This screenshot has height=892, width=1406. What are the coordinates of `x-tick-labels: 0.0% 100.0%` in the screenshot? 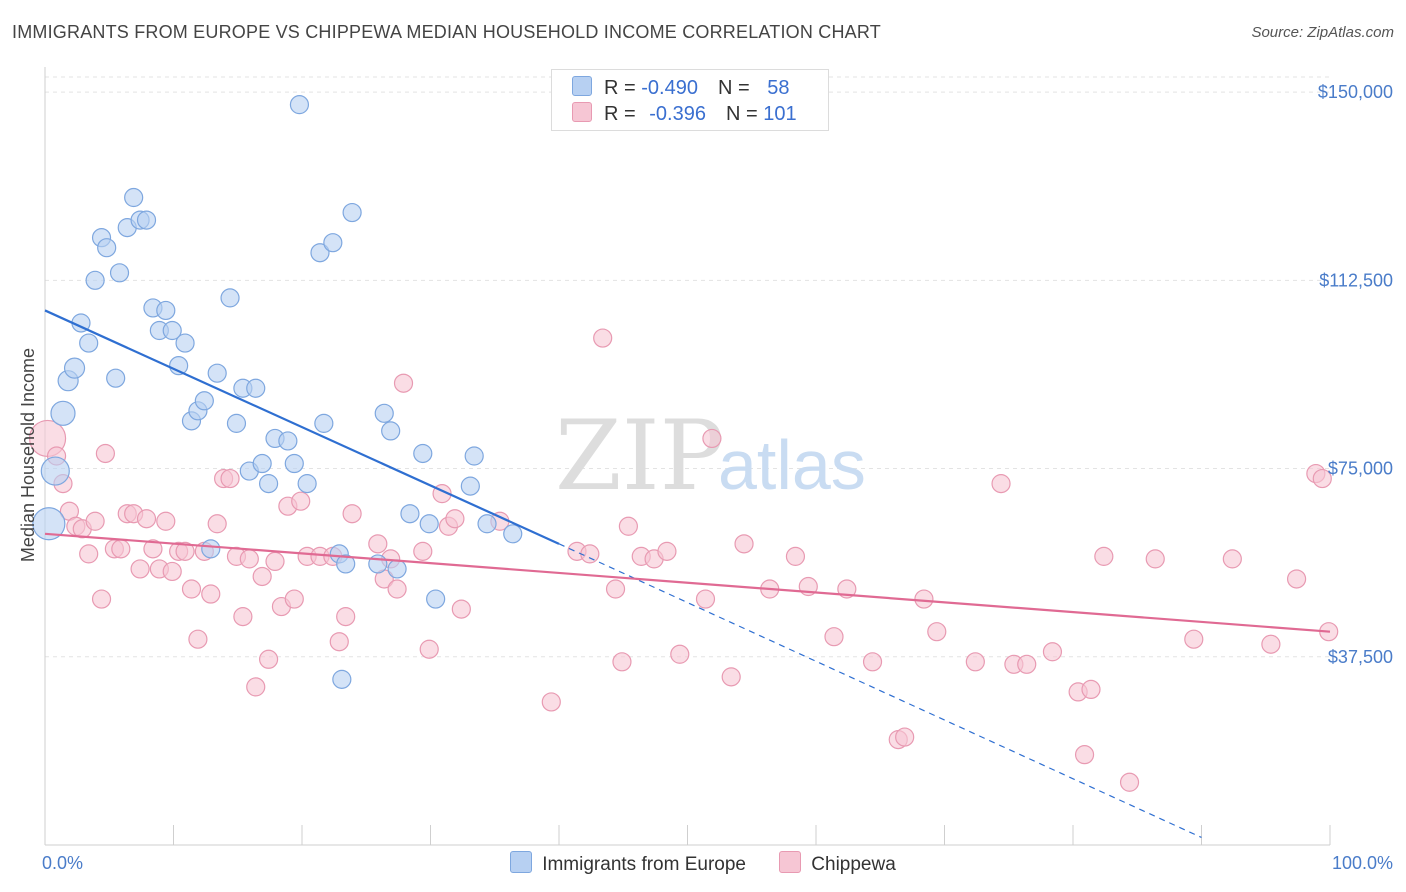 It's located at (717, 863).